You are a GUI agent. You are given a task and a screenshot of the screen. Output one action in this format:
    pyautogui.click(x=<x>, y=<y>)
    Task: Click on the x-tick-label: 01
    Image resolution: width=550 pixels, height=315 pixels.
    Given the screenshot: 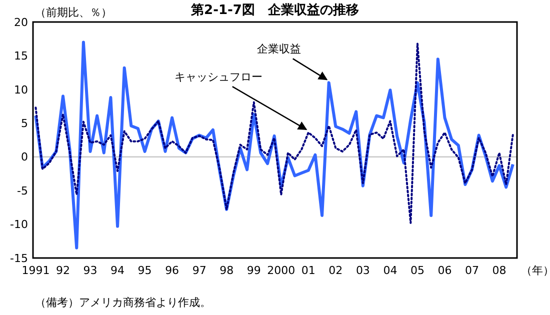 What is the action you would take?
    pyautogui.click(x=308, y=270)
    